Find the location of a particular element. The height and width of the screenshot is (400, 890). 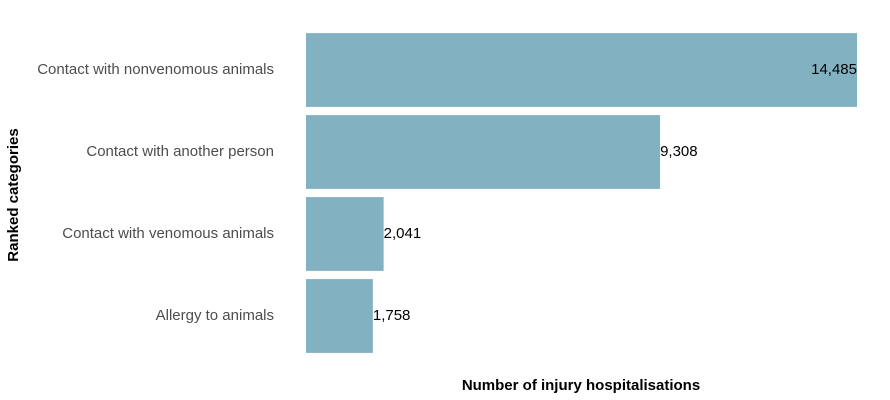

value-label: 9,308 is located at coordinates (679, 151).